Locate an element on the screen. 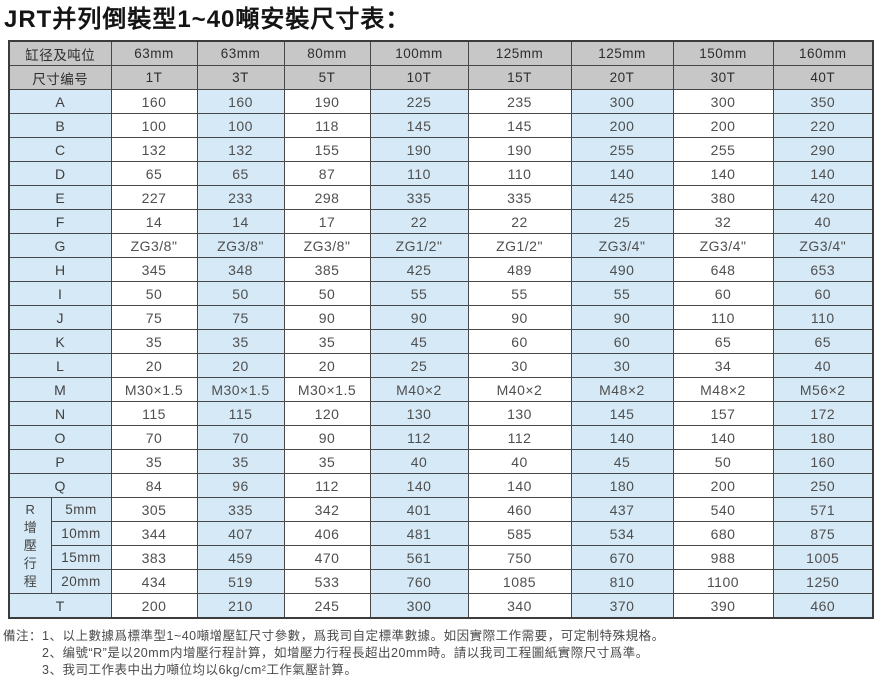  value-cell: 648 is located at coordinates (723, 269).